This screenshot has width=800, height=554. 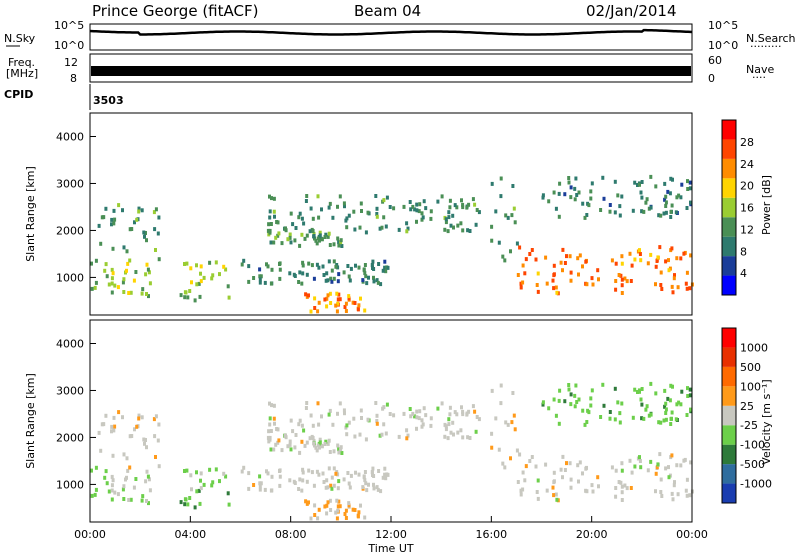 I want to click on colorbar-tick-label: -500, so click(x=752, y=464).